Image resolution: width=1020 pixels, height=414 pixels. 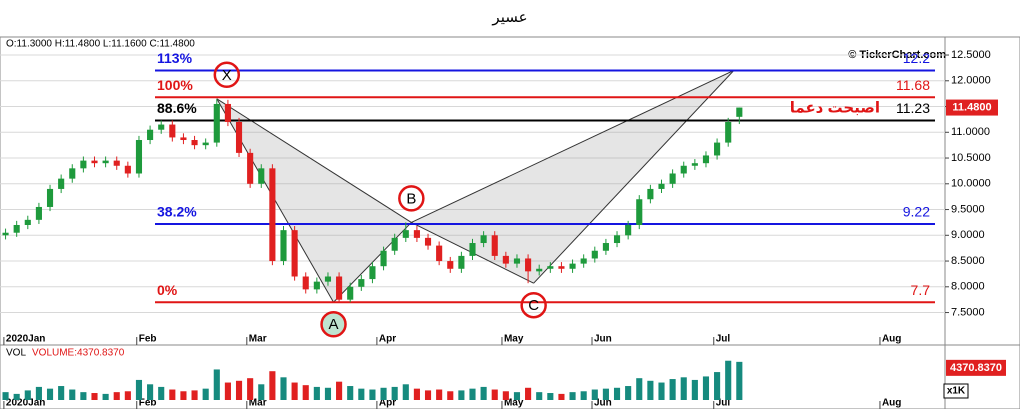 I want to click on x-tick-label: Feb, so click(x=148, y=339).